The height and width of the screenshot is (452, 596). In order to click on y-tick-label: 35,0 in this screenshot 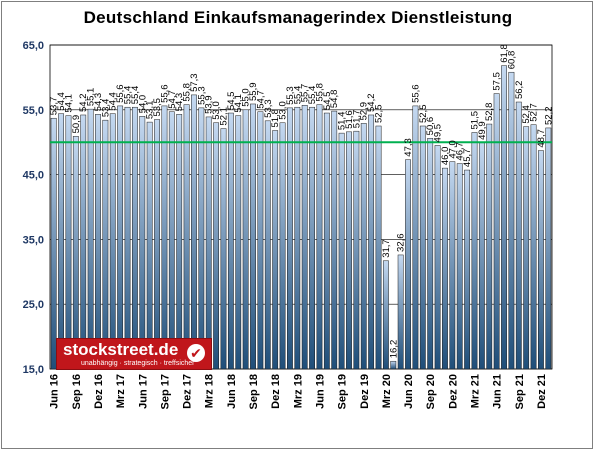, I will do `click(33, 240)`.